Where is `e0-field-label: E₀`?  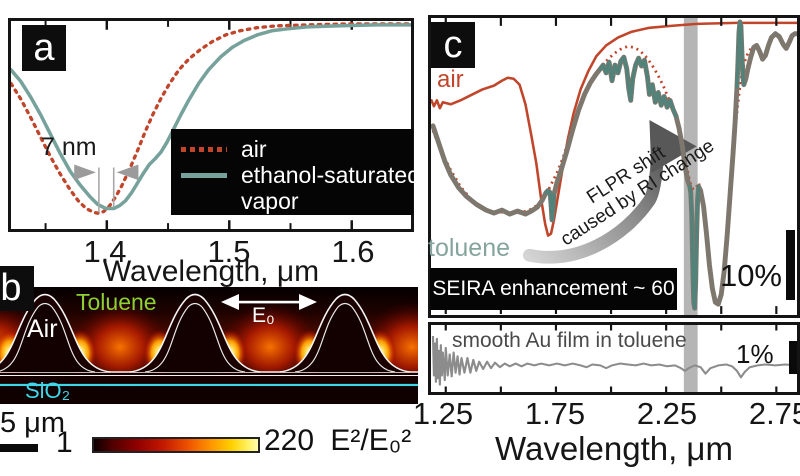
e0-field-label: E₀ is located at coordinates (263, 315).